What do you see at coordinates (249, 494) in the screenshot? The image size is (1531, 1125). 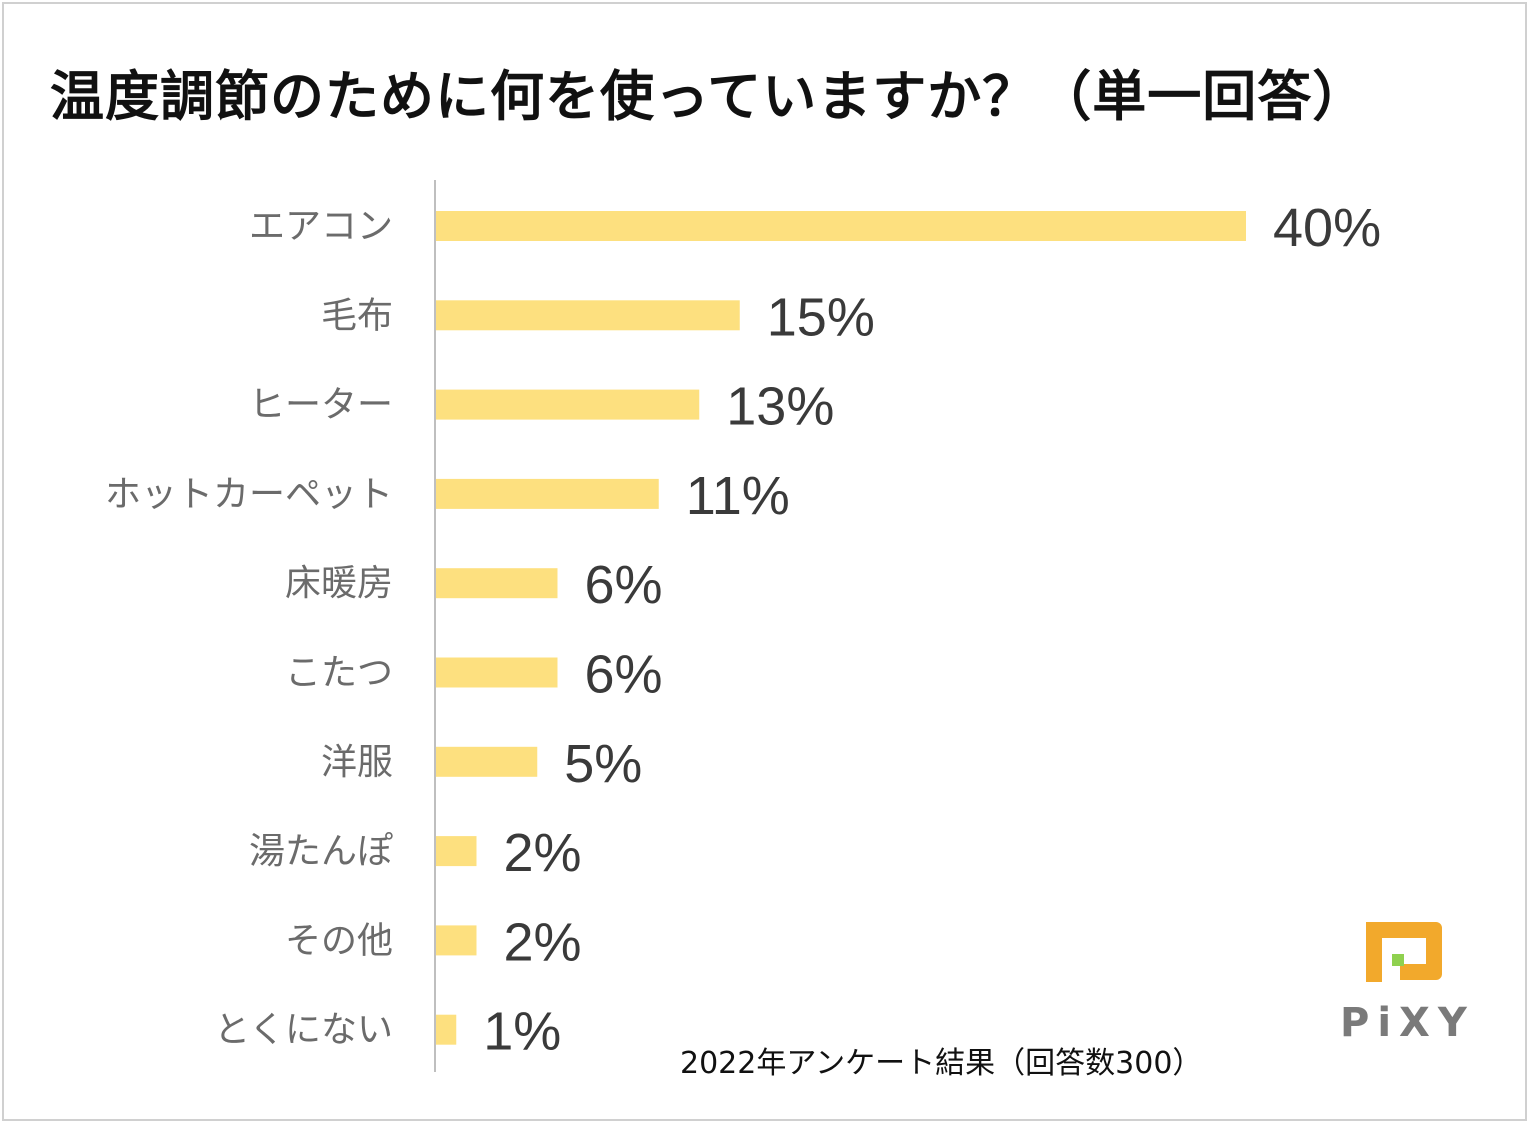 I see `category-label: ホットカーペット` at bounding box center [249, 494].